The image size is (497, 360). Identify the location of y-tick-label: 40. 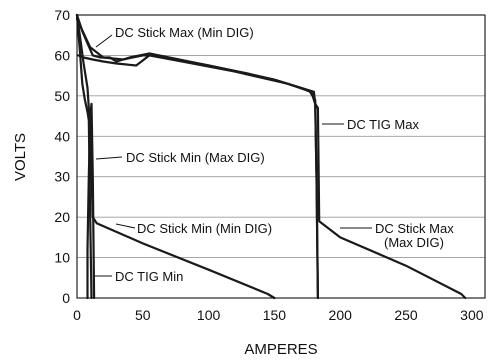
(62, 136).